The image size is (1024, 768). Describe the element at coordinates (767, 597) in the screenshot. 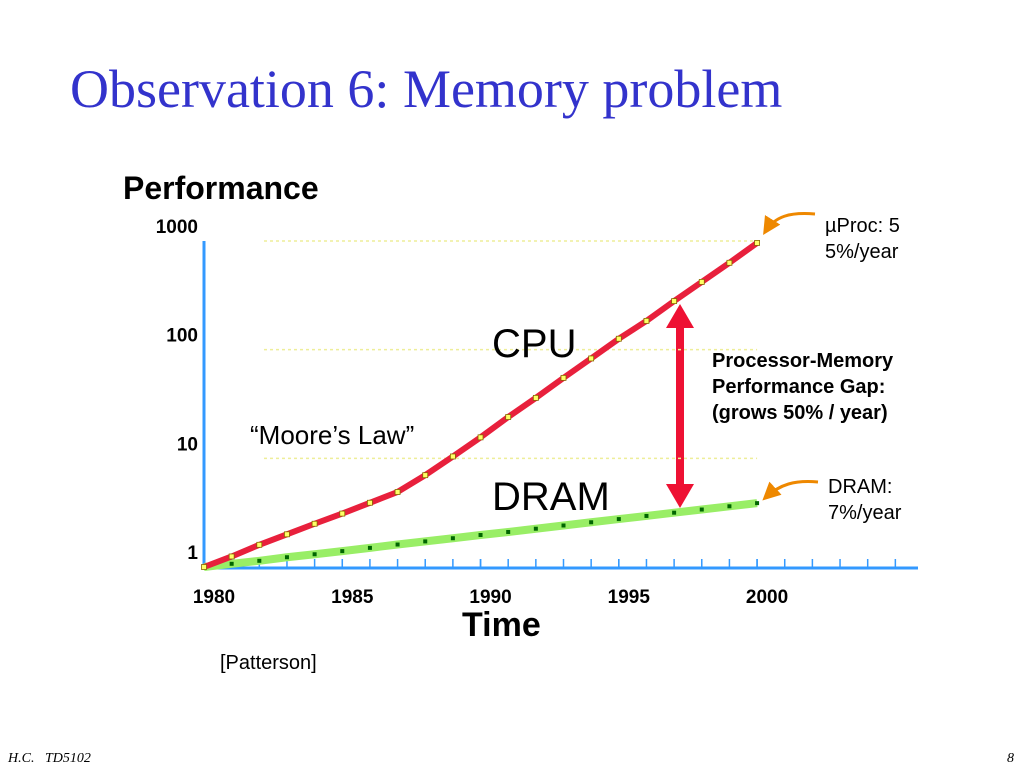

I see `x-tick-label: 2000` at that location.